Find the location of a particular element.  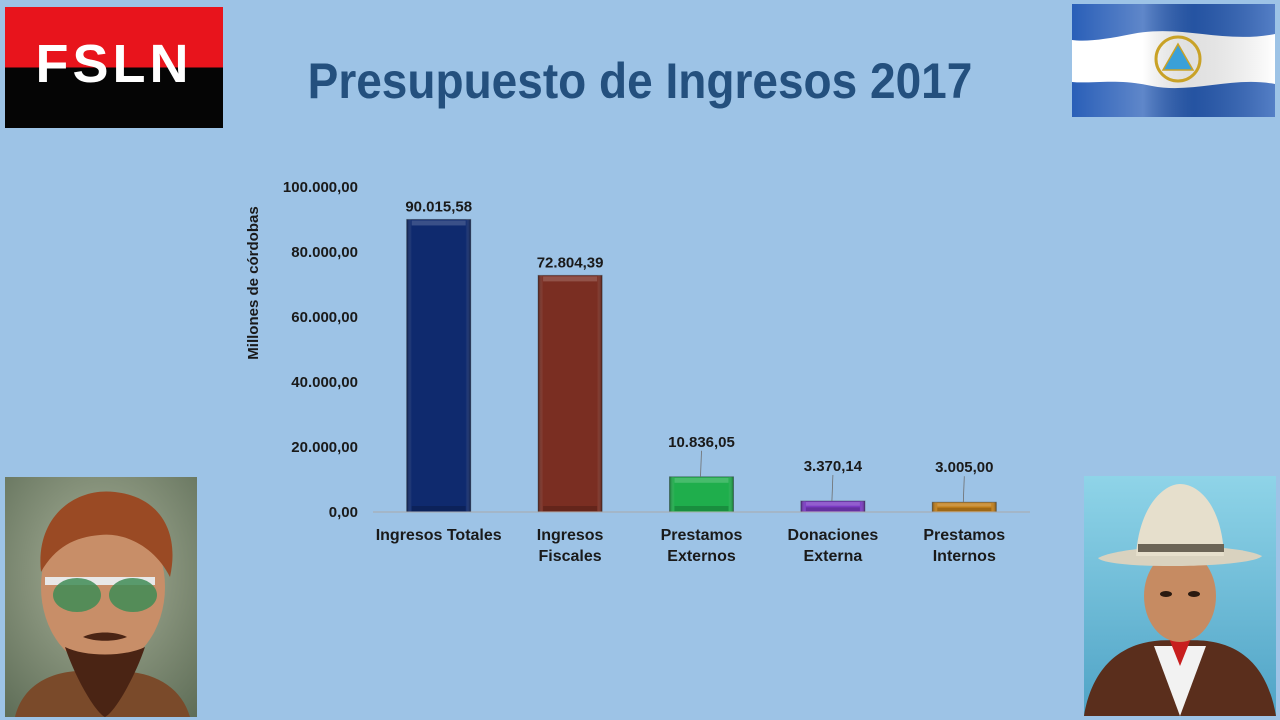

category-label: Ingresos Fiscales is located at coordinates (570, 546).